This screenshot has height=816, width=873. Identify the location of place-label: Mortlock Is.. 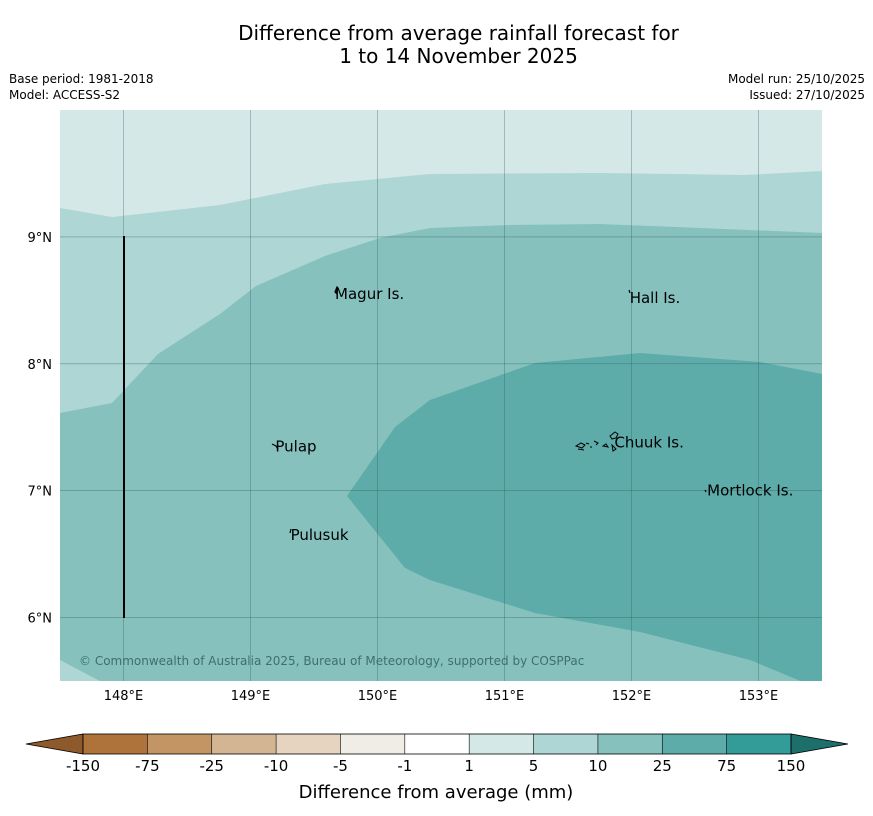
(750, 491).